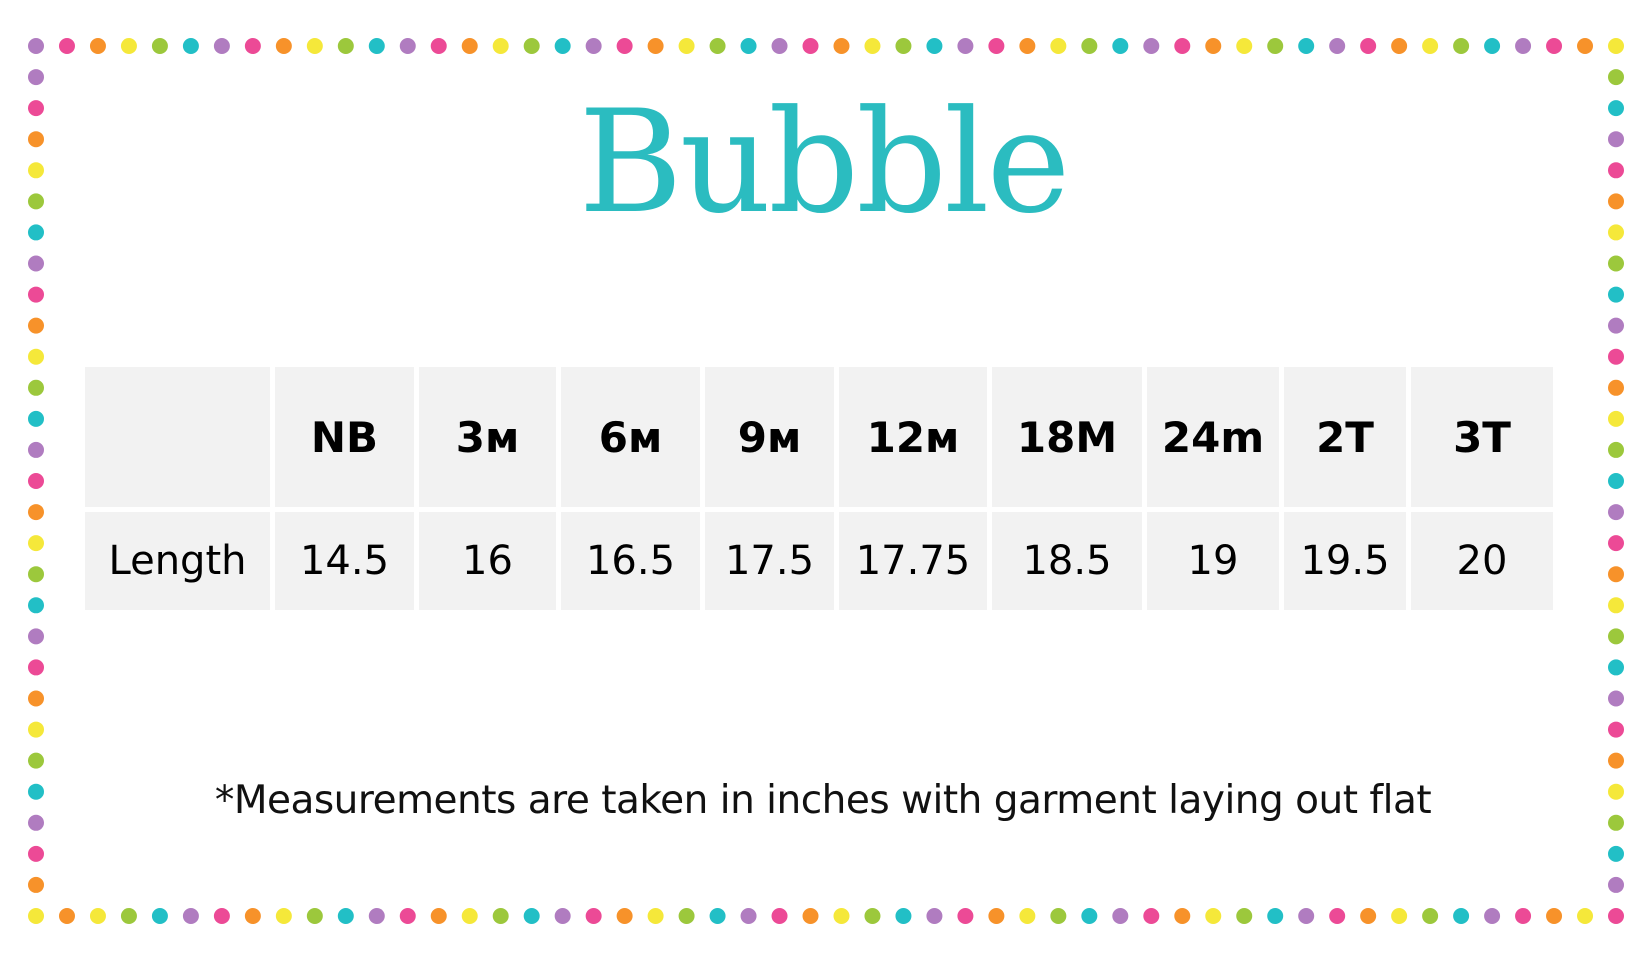  What do you see at coordinates (913, 561) in the screenshot?
I see `table-cell: 17.75` at bounding box center [913, 561].